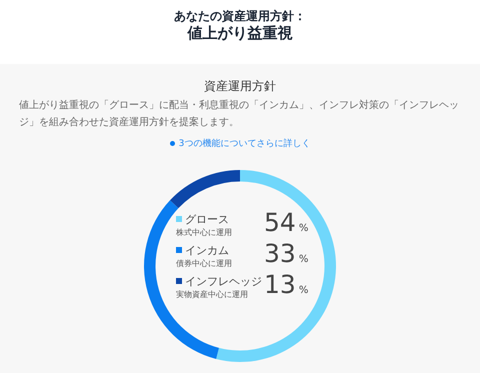  I want to click on text: 債券中心に運用, so click(204, 263).